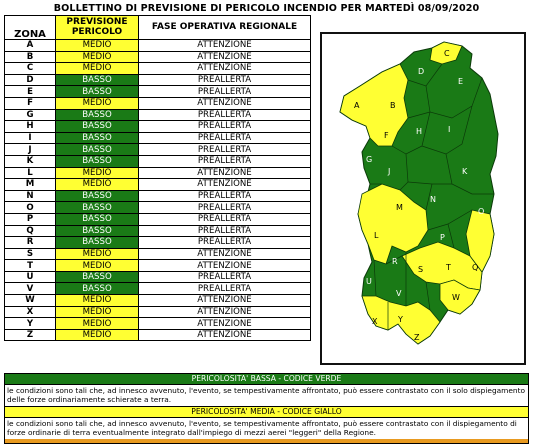  I want to click on map-label-w: W, so click(456, 297).